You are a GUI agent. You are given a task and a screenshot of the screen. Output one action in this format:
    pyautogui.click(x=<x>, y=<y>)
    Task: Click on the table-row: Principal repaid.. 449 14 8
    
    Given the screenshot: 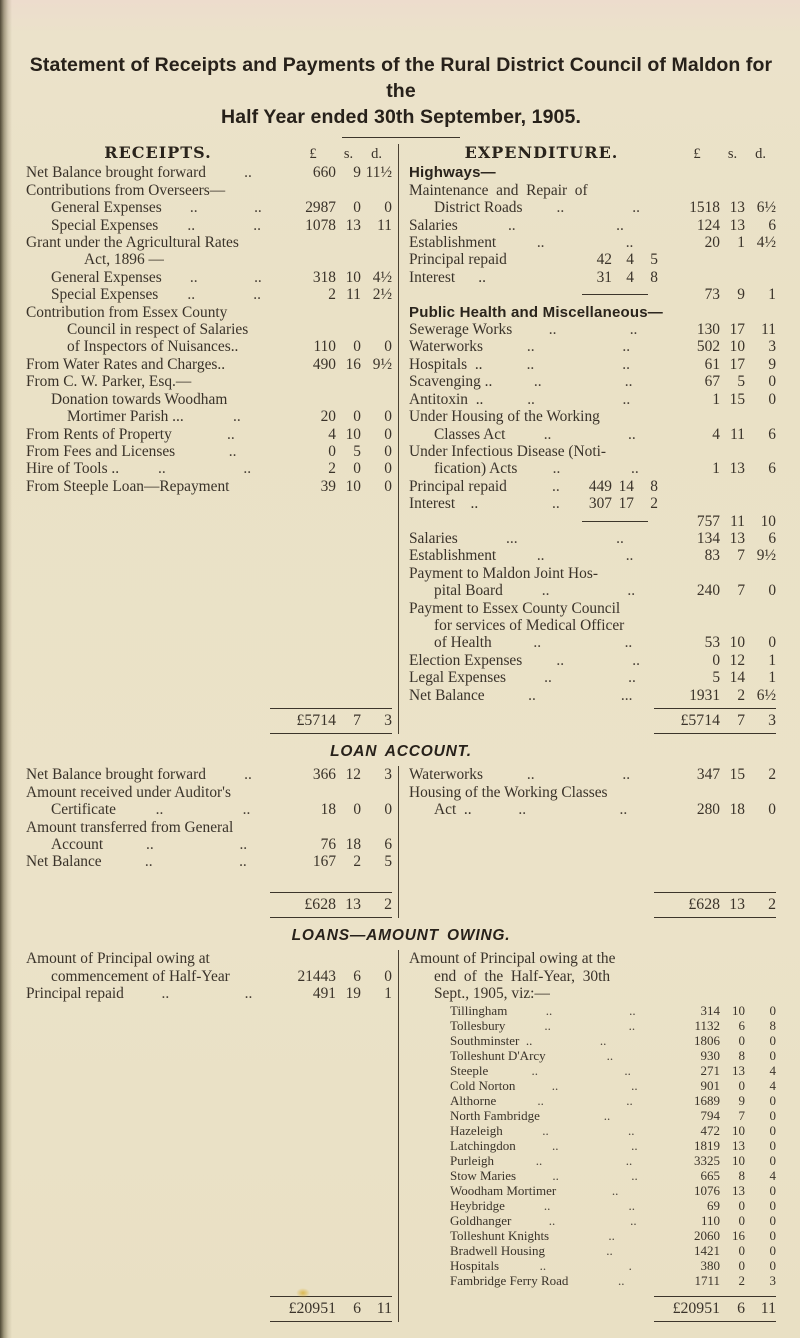 What is the action you would take?
    pyautogui.click(x=592, y=486)
    